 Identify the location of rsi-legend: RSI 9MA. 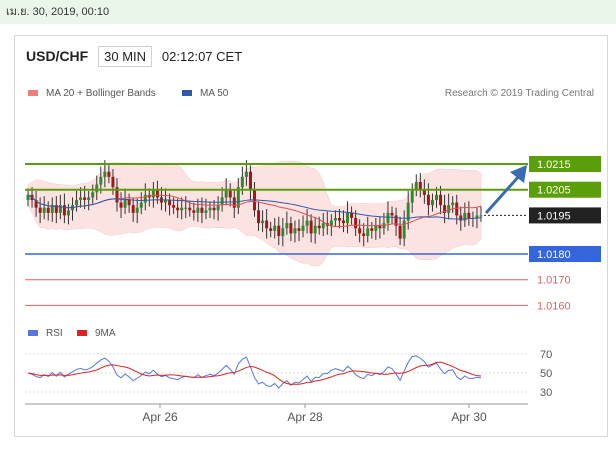
(72, 333).